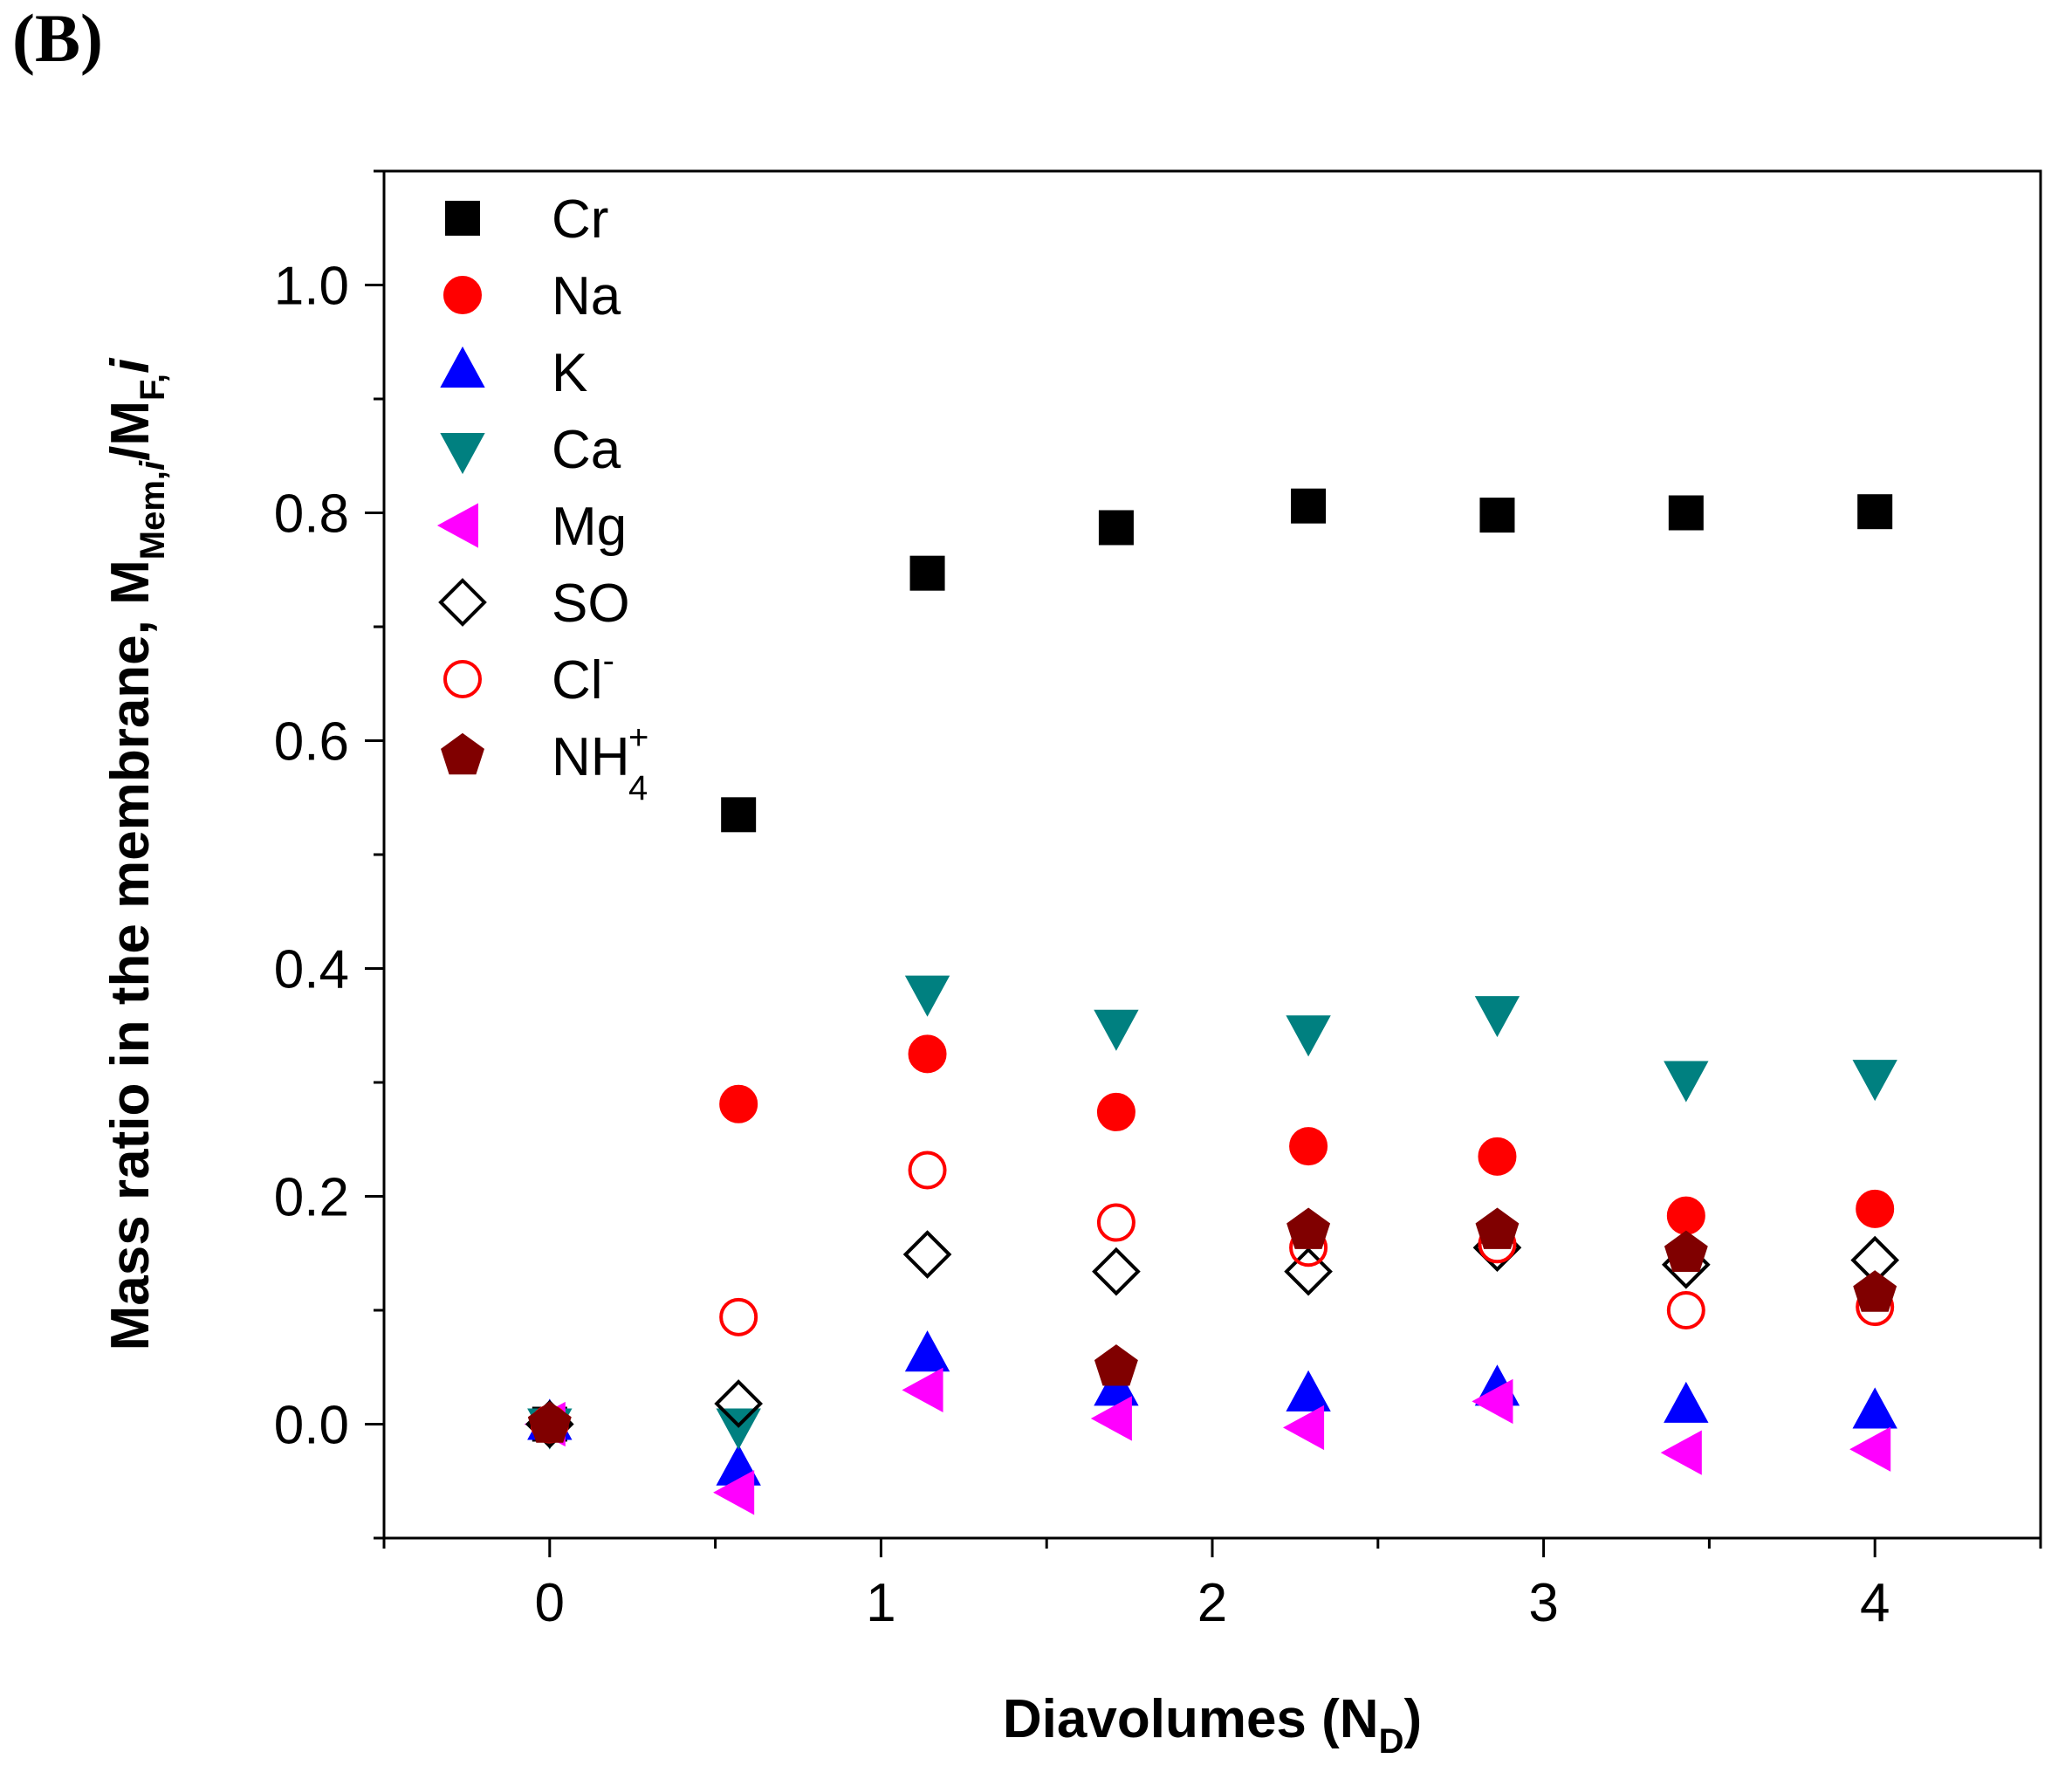  What do you see at coordinates (153, 391) in the screenshot?
I see `y-axis-title-sub2: F` at bounding box center [153, 391].